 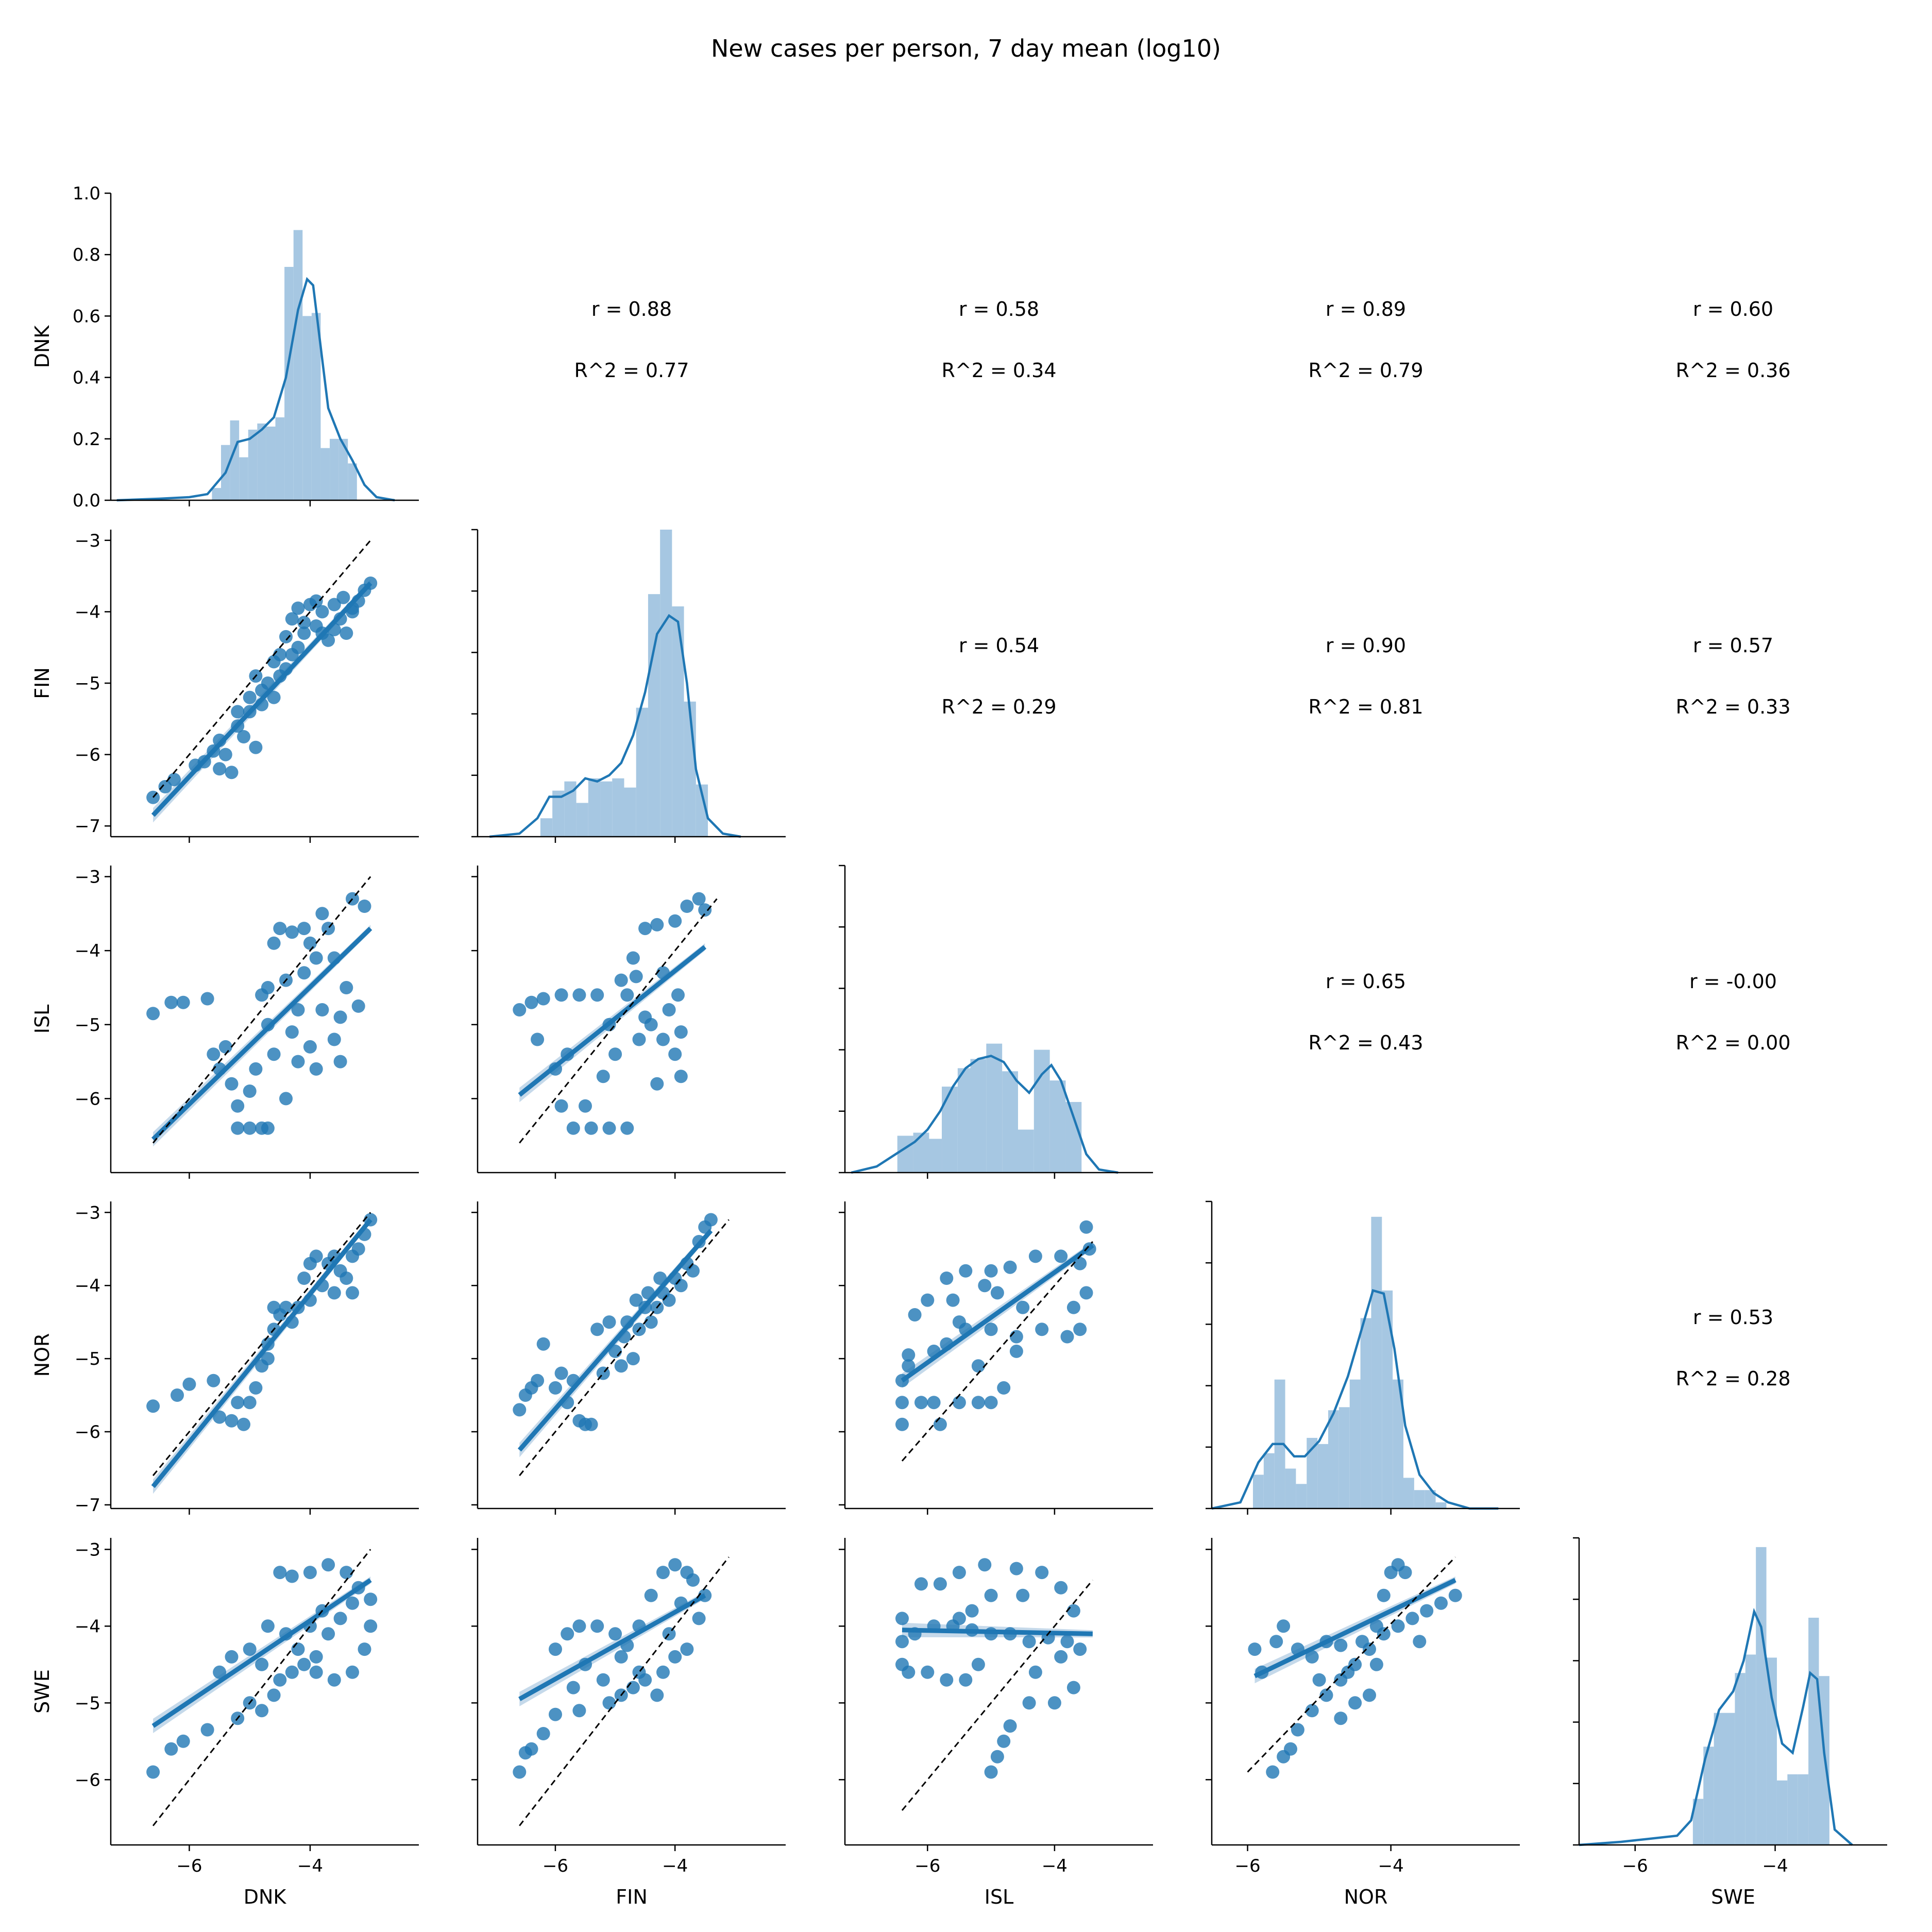 I want to click on diag-panel-fin, so click(x=628, y=686).